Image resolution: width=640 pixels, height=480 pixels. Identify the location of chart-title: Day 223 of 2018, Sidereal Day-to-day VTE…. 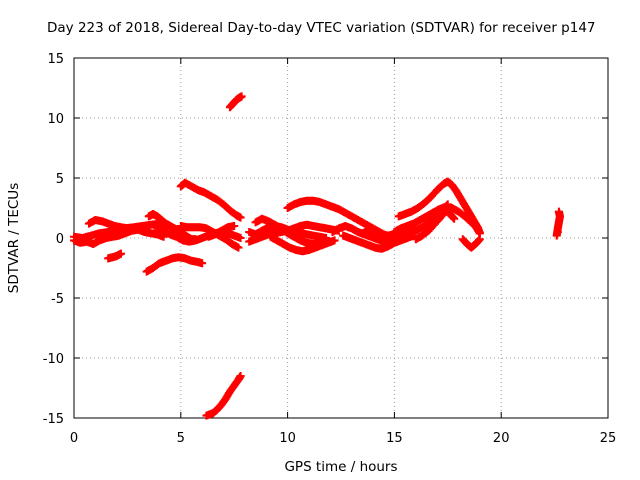
(321, 28).